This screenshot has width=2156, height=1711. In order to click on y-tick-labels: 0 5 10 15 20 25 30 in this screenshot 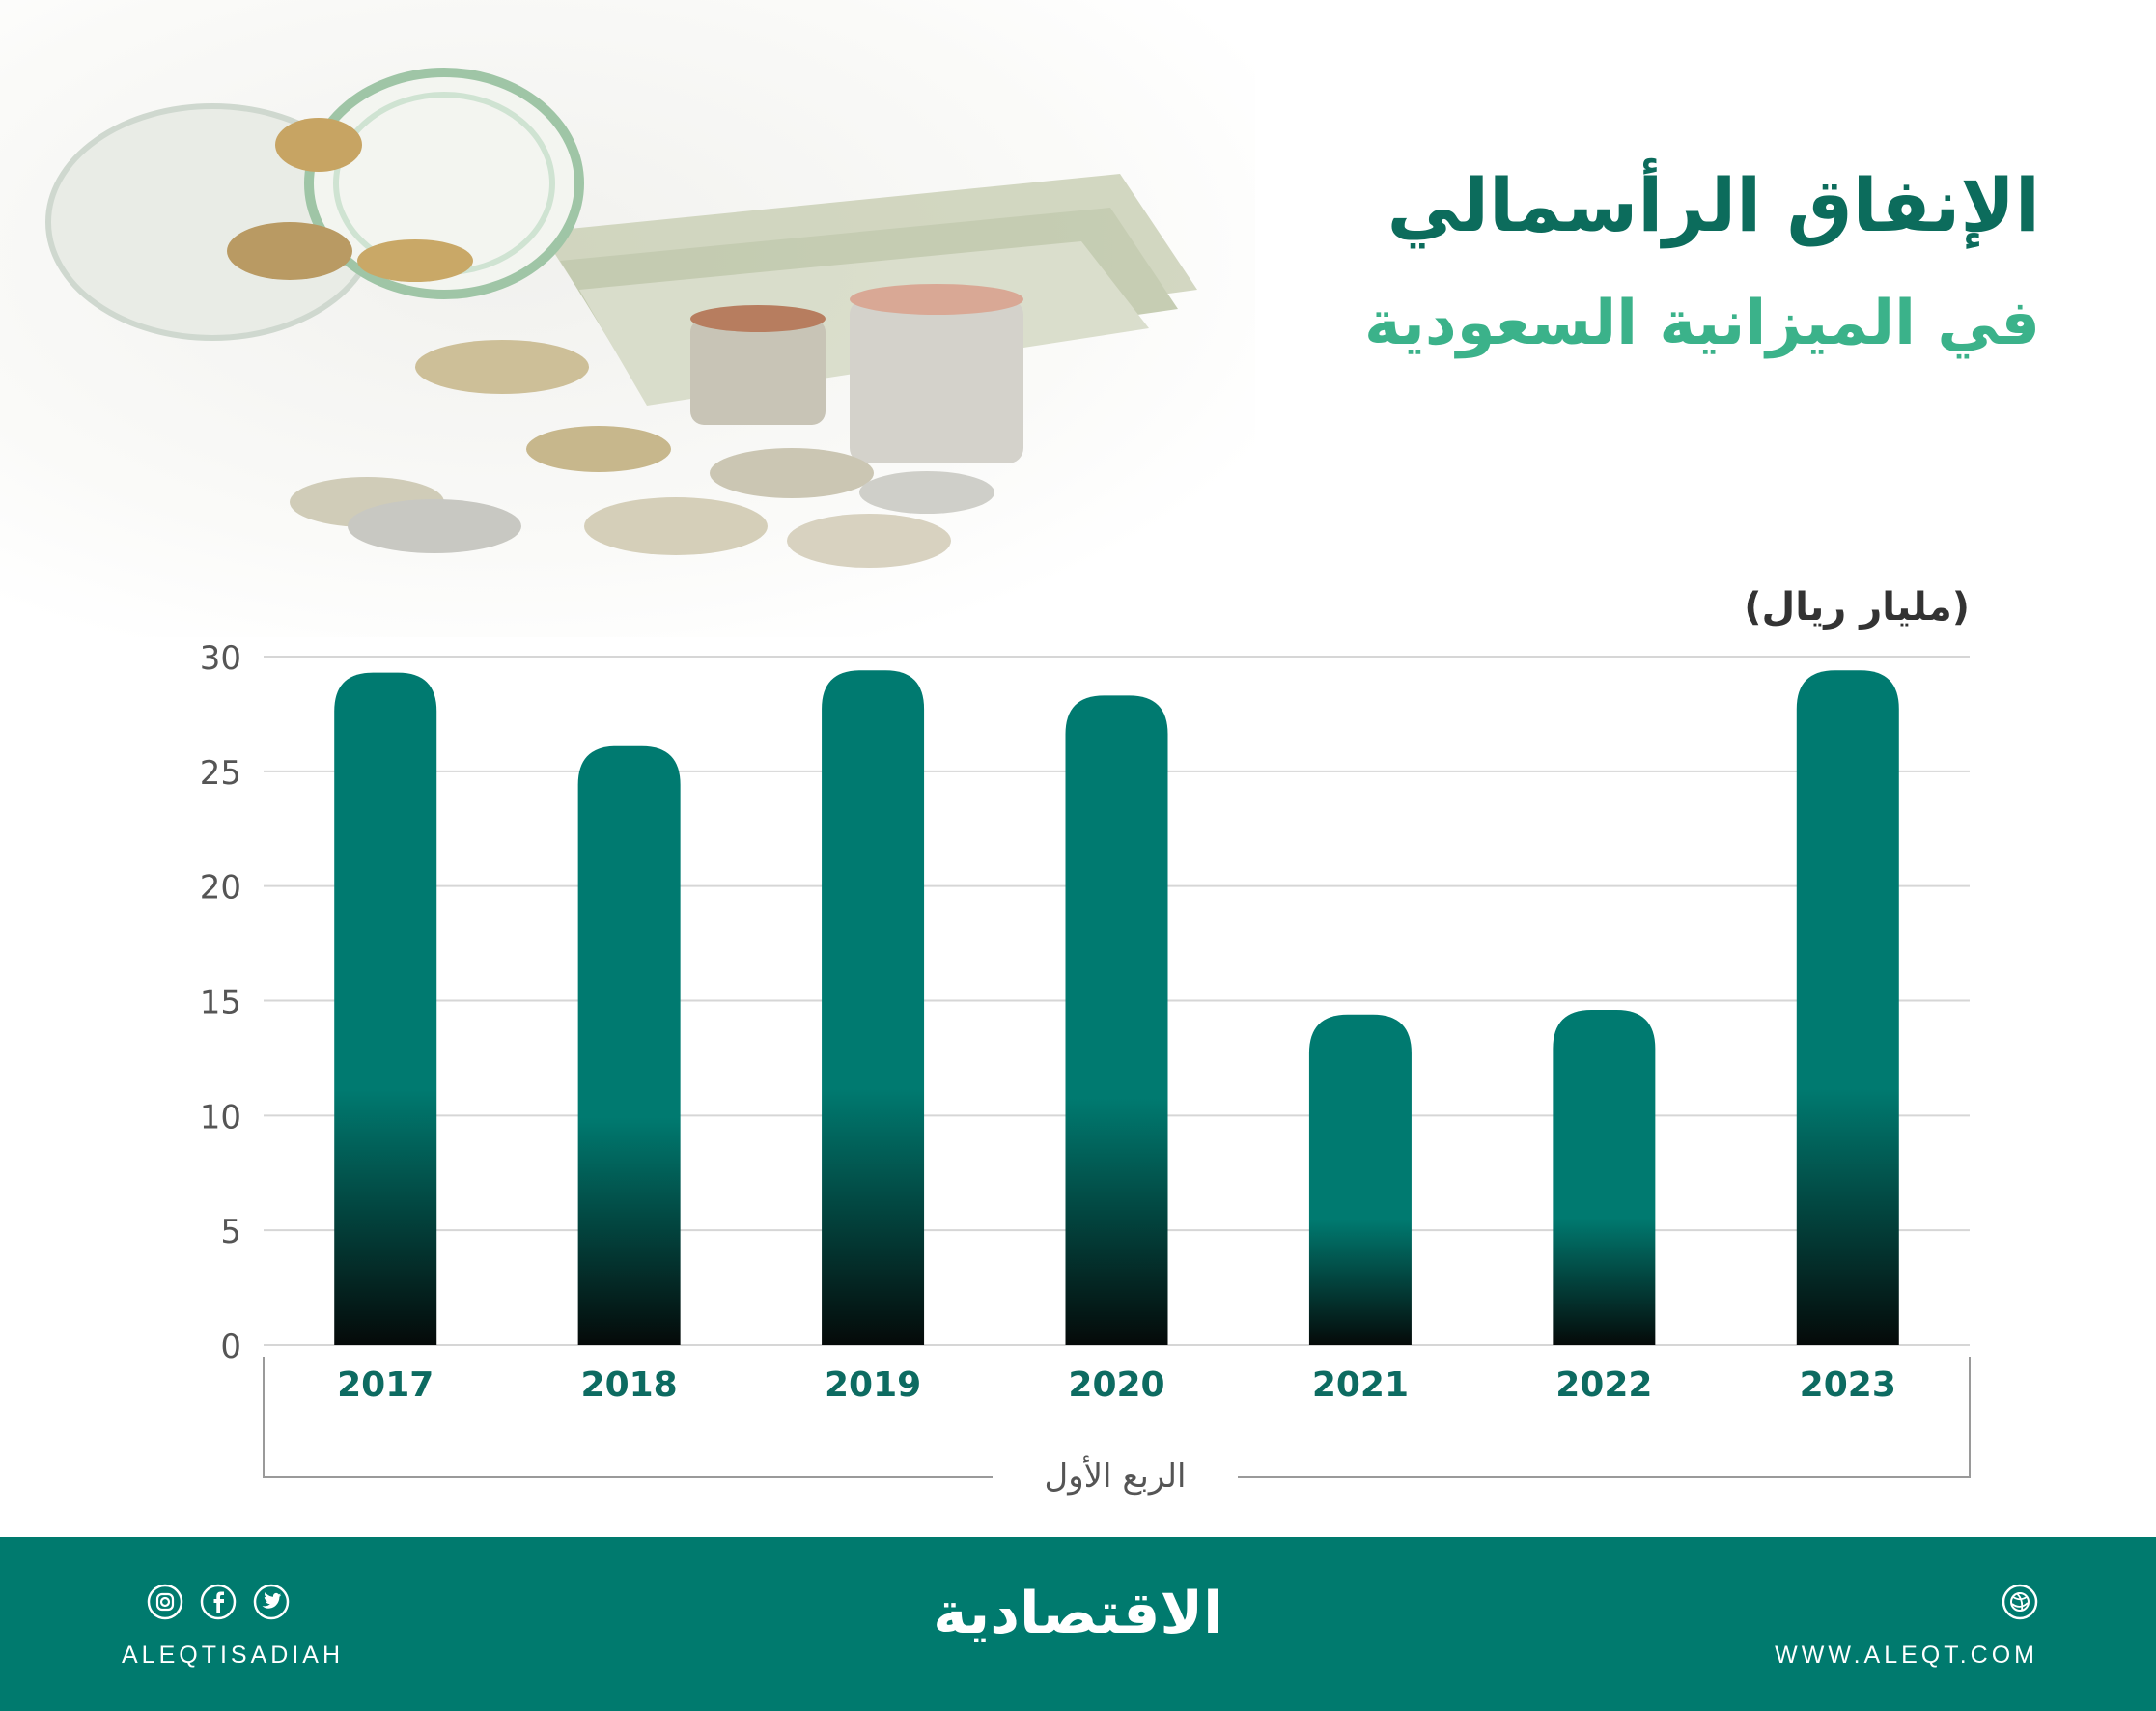, I will do `click(221, 1002)`.